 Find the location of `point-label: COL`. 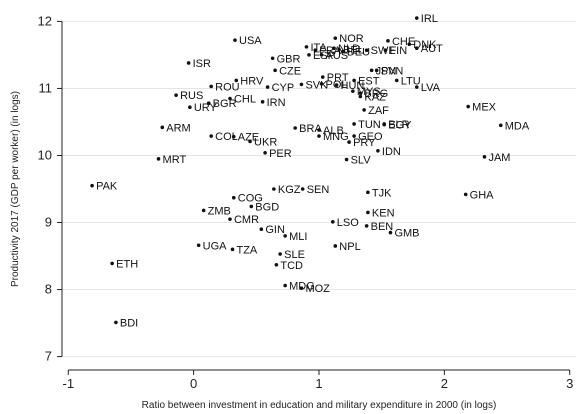

point-label: COL is located at coordinates (226, 137).